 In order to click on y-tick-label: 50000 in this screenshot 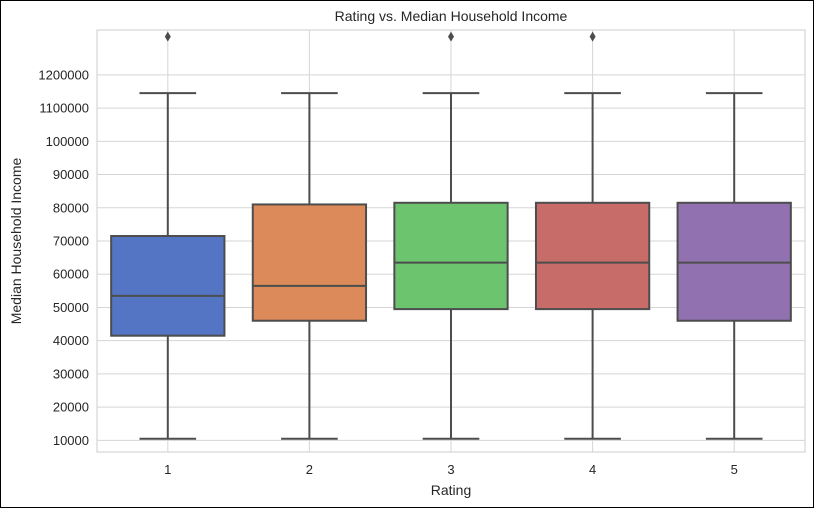, I will do `click(71, 307)`.